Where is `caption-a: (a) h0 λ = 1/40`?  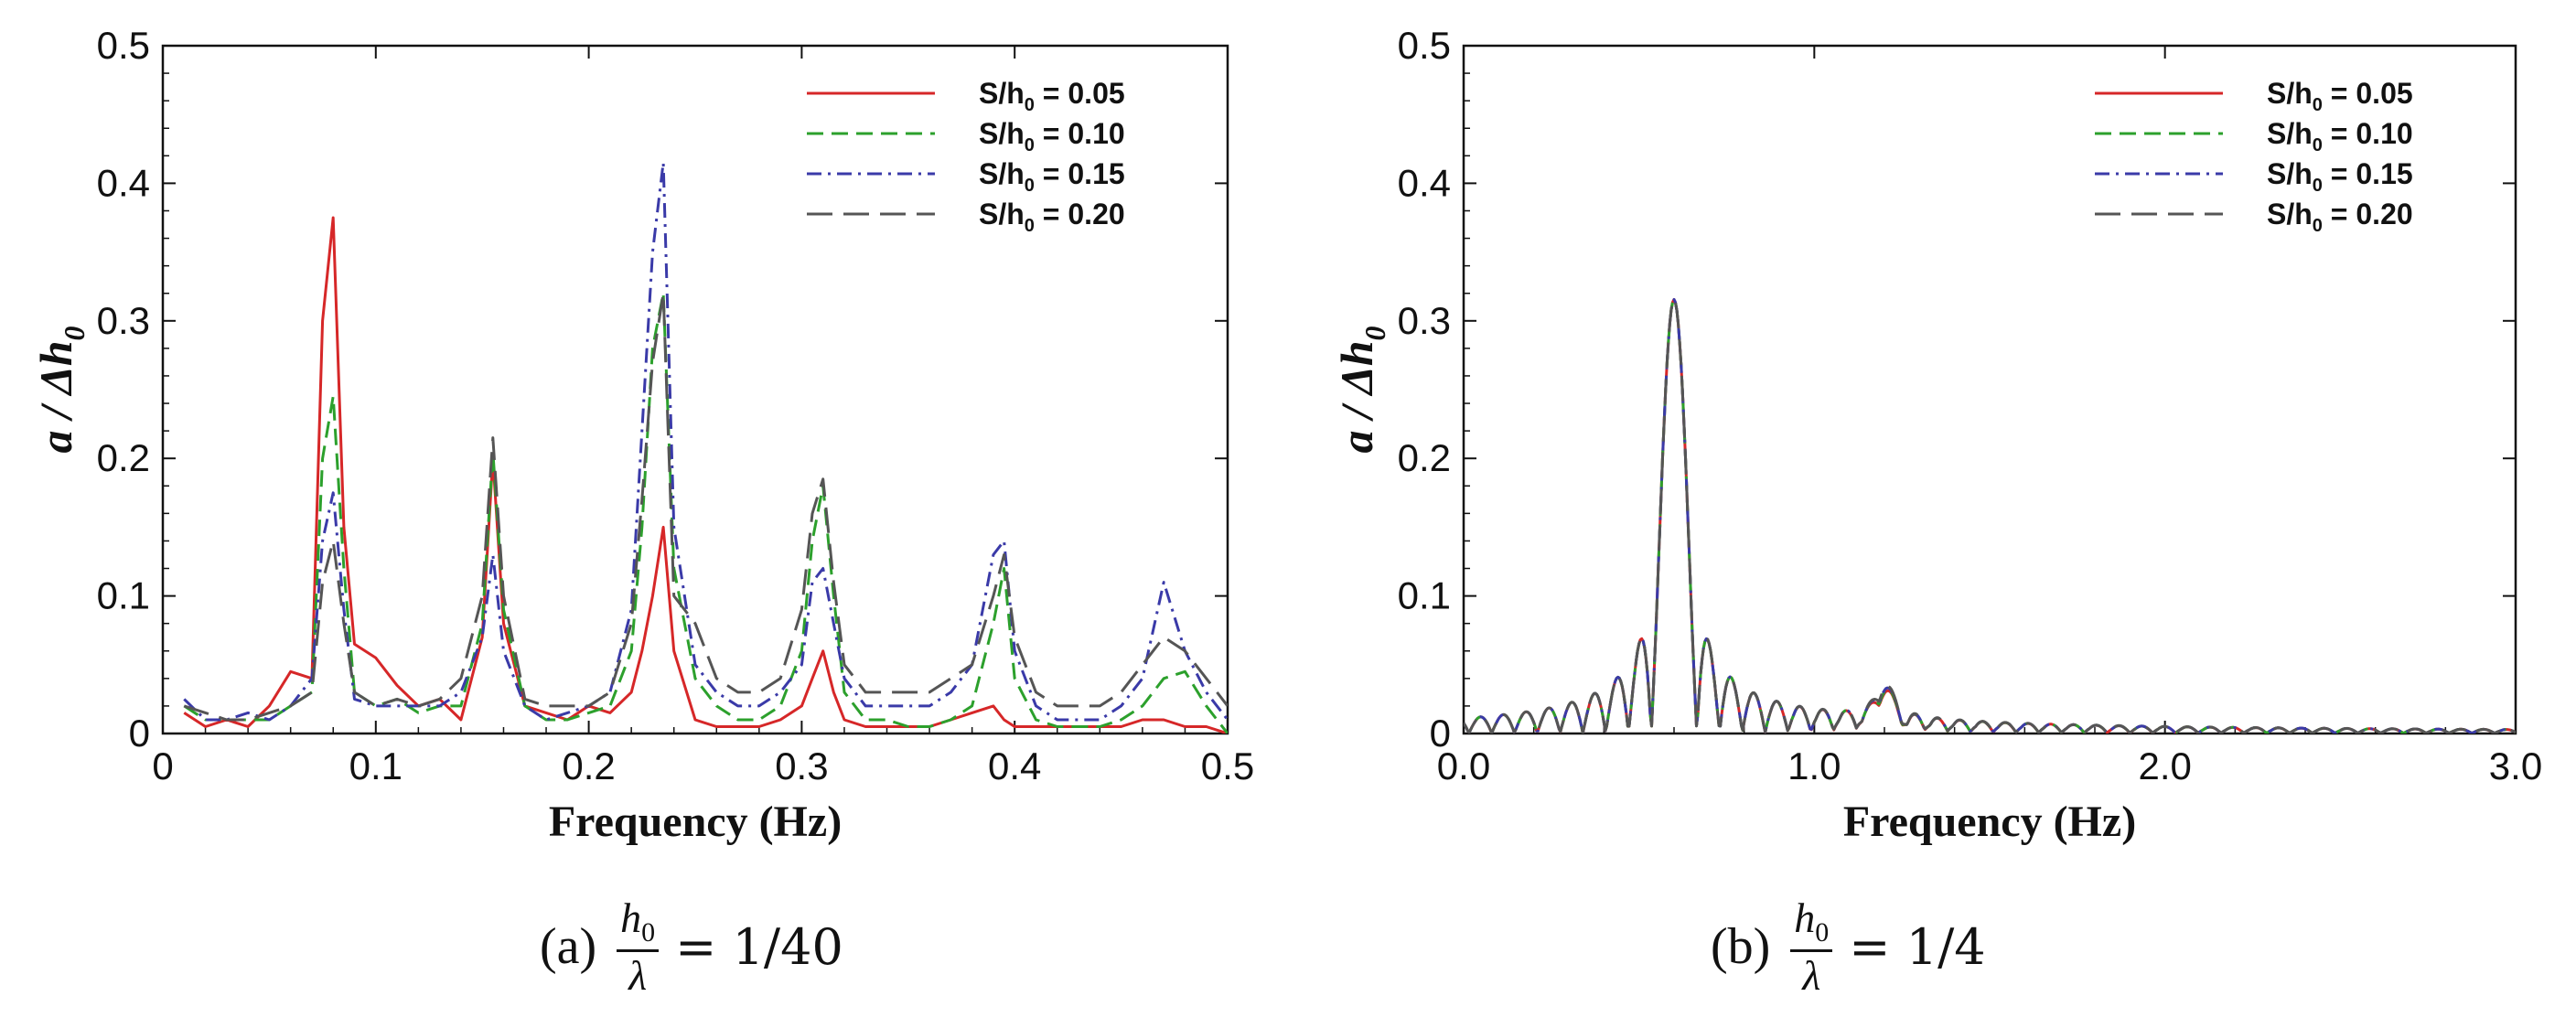 caption-a: (a) h0 λ = 1/40 is located at coordinates (691, 946).